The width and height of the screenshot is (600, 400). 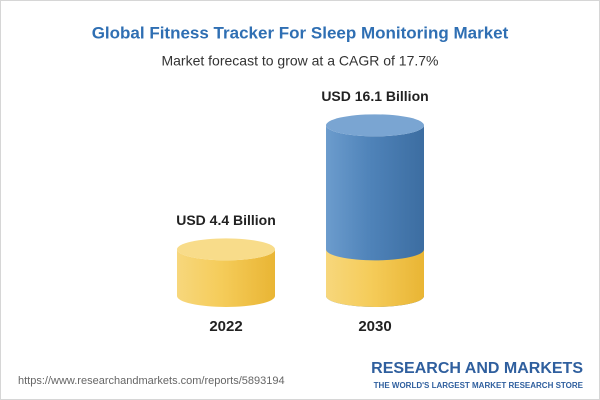 What do you see at coordinates (374, 96) in the screenshot?
I see `value-label: USD 16.1 Billion` at bounding box center [374, 96].